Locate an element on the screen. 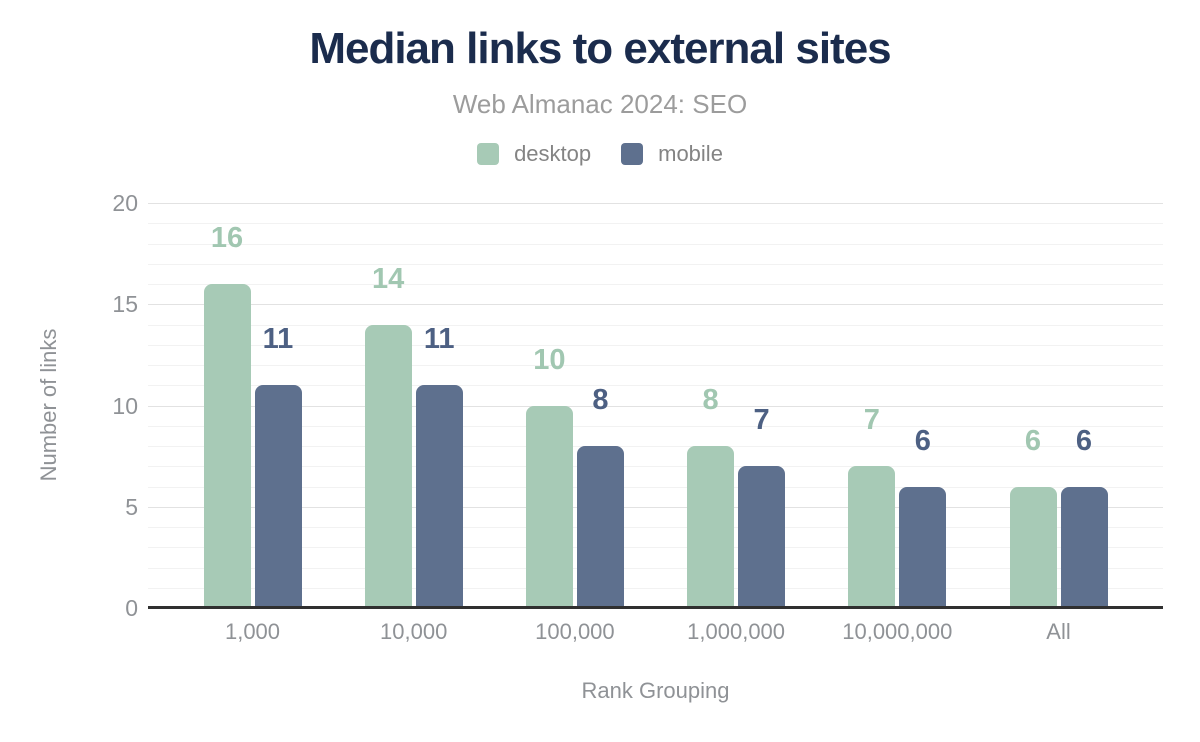 The height and width of the screenshot is (742, 1200). value-label-desktop: 10 is located at coordinates (549, 359).